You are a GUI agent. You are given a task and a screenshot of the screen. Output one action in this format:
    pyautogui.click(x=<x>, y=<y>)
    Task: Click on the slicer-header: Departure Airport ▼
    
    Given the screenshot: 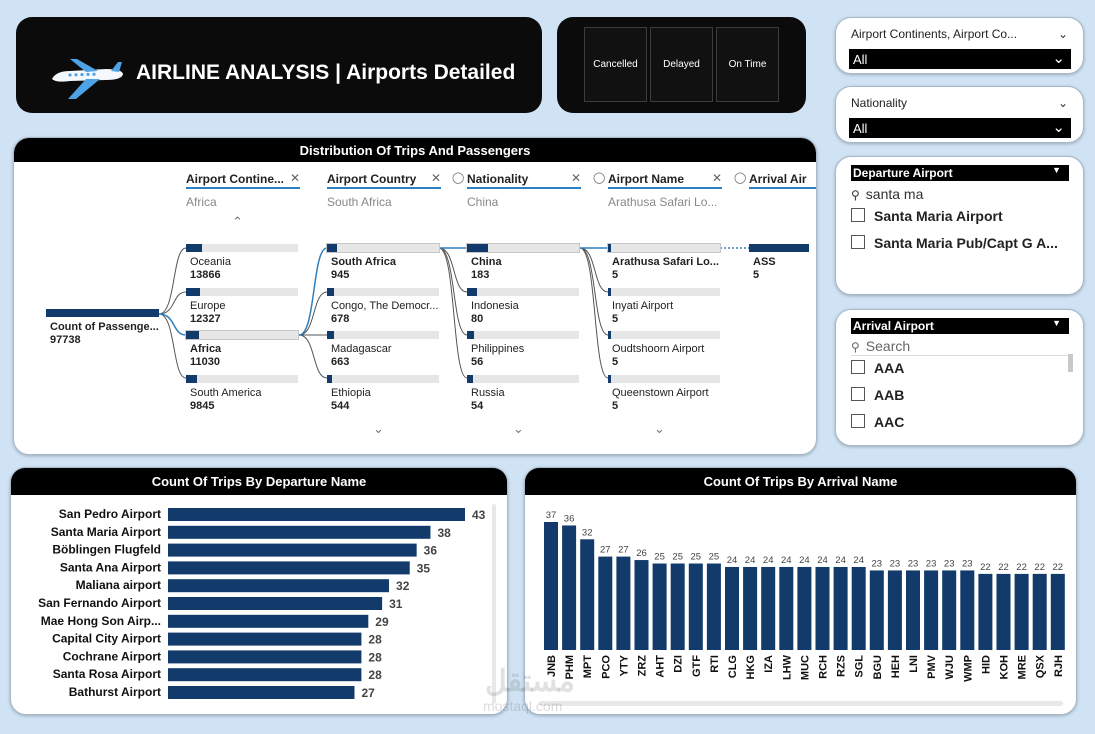 What is the action you would take?
    pyautogui.click(x=960, y=173)
    